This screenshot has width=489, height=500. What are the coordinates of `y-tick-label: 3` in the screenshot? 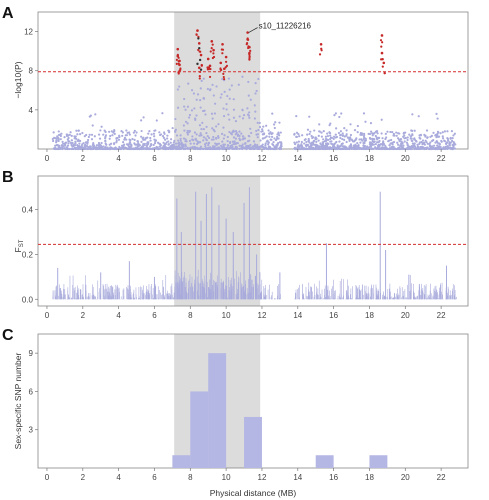 It's located at (31, 430).